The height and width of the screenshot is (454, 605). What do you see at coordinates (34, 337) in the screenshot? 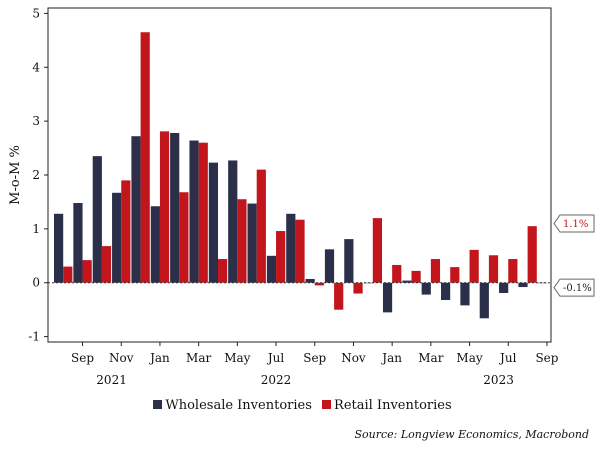
I see `y-tick-label: -1` at bounding box center [34, 337].